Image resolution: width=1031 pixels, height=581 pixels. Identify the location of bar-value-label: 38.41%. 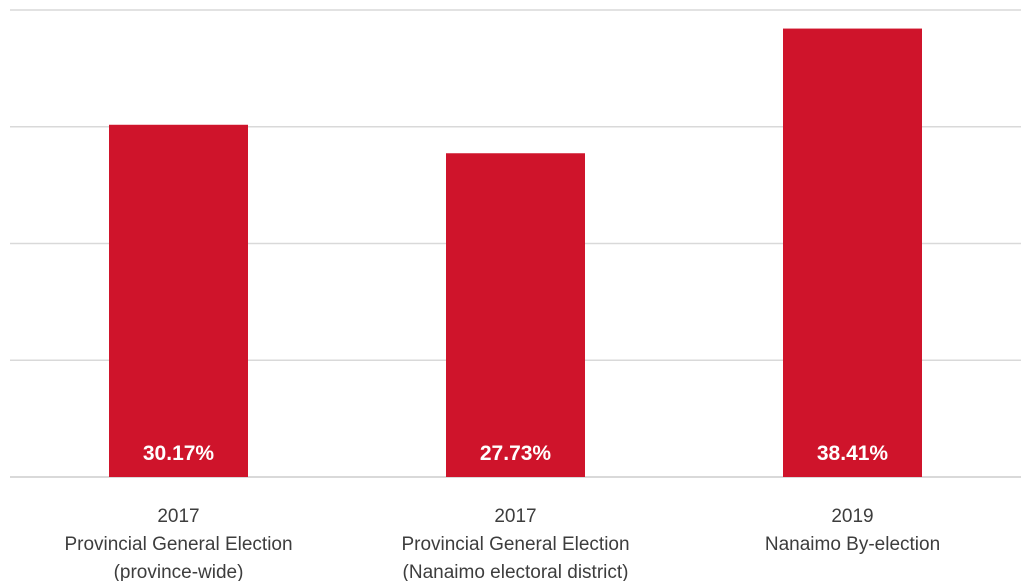
(853, 453).